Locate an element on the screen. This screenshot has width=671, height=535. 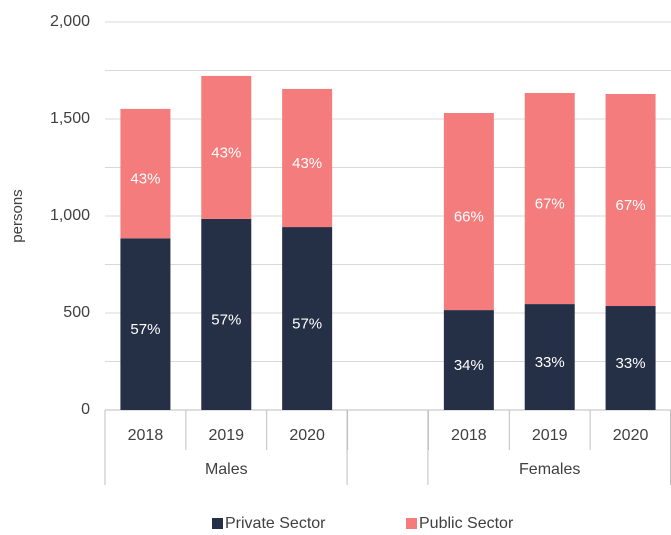
legend-label: Public Sector is located at coordinates (466, 523).